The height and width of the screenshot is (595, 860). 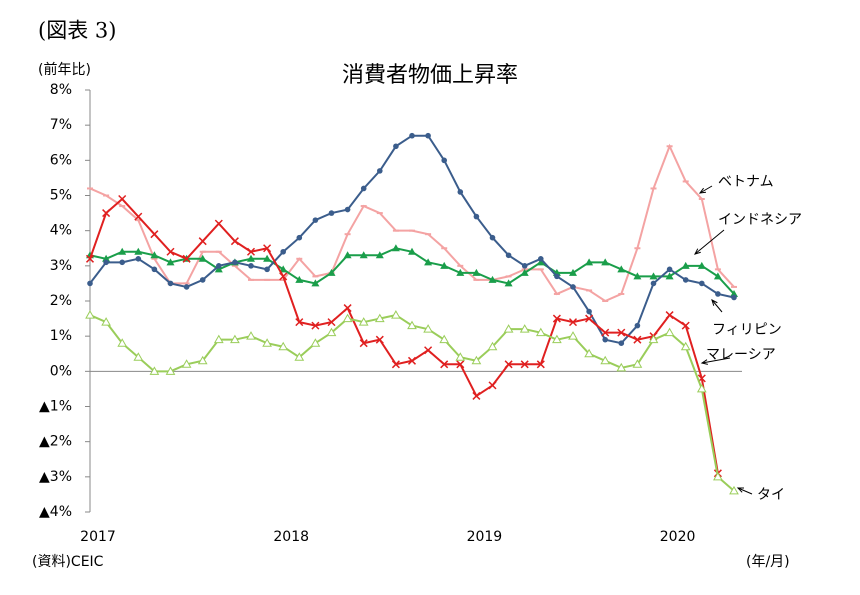 What do you see at coordinates (485, 537) in the screenshot?
I see `x-tick-label: 2019` at bounding box center [485, 537].